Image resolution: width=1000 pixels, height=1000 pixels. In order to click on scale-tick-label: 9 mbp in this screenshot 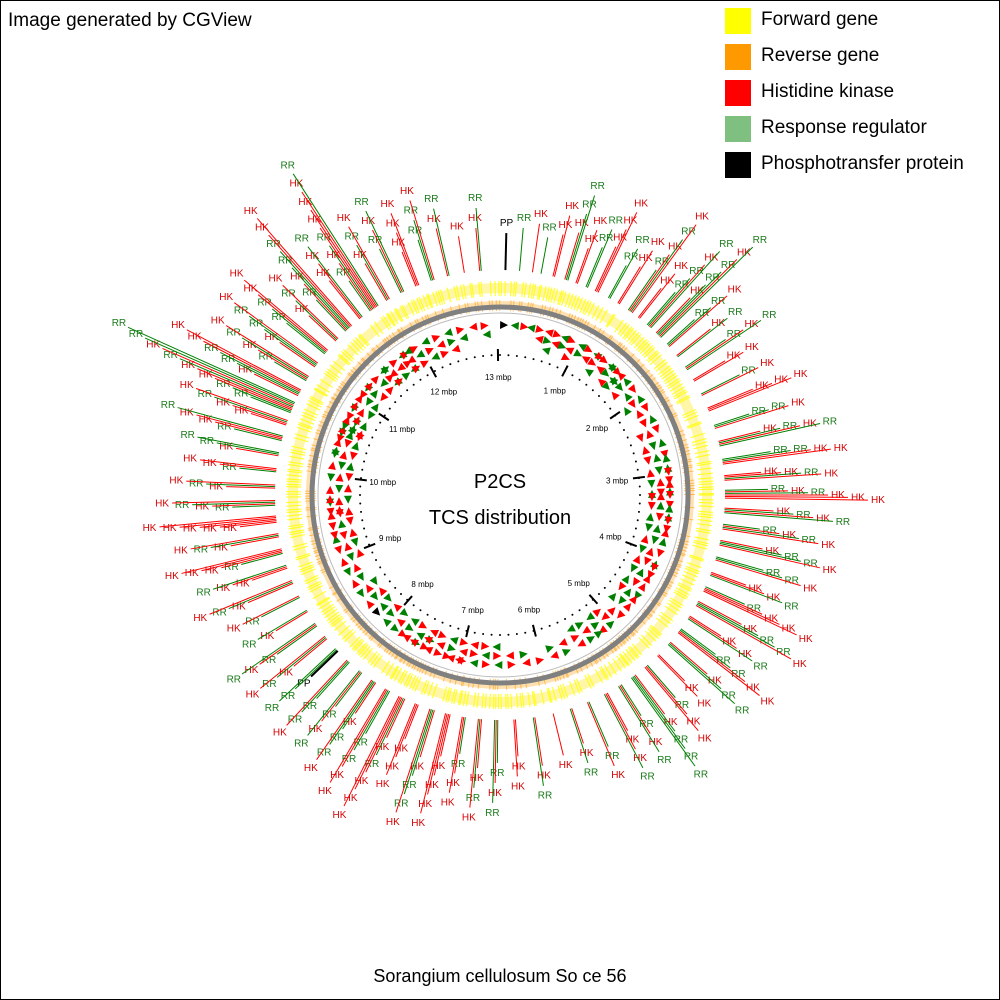, I will do `click(390, 538)`.